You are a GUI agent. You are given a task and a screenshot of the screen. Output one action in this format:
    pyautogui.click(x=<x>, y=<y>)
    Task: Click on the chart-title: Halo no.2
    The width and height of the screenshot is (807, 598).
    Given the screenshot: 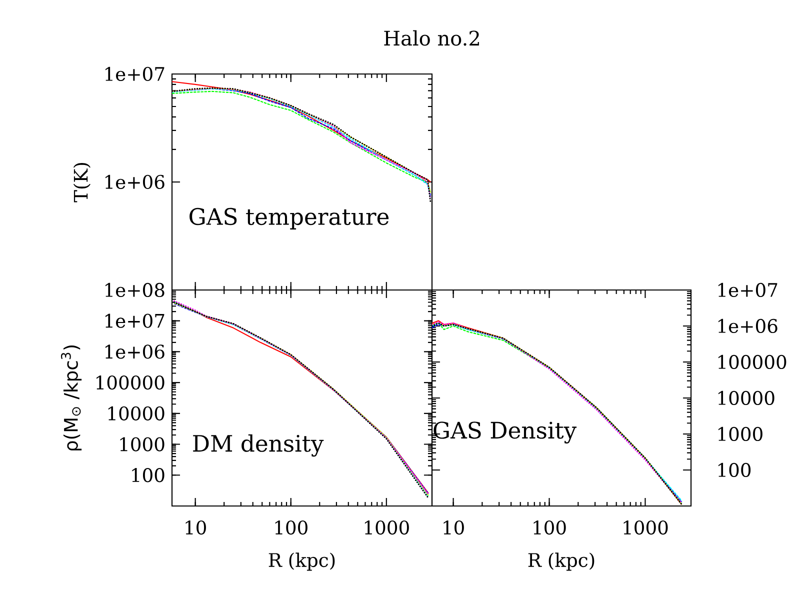 What is the action you would take?
    pyautogui.click(x=431, y=38)
    